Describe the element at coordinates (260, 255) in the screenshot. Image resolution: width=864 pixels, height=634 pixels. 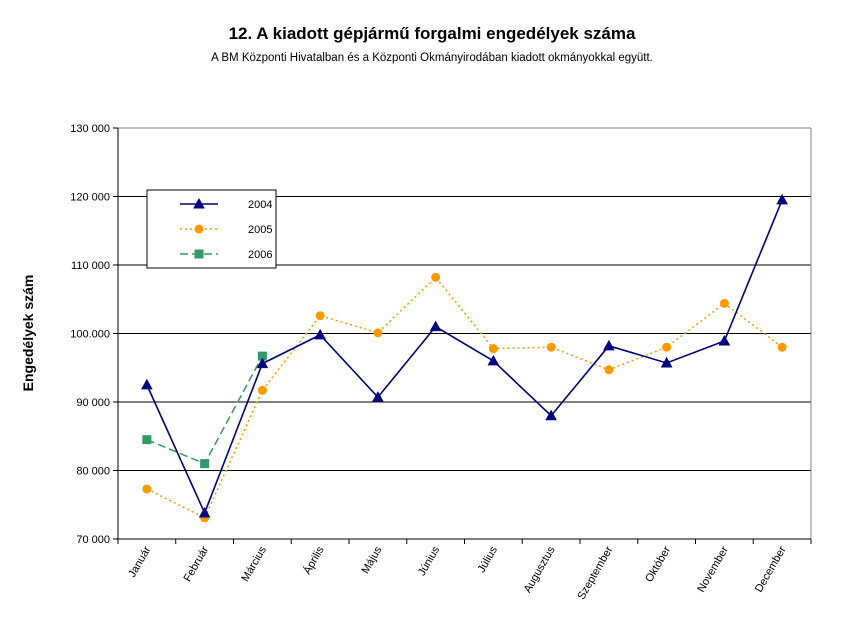
I see `legend-label-2006: 2006` at that location.